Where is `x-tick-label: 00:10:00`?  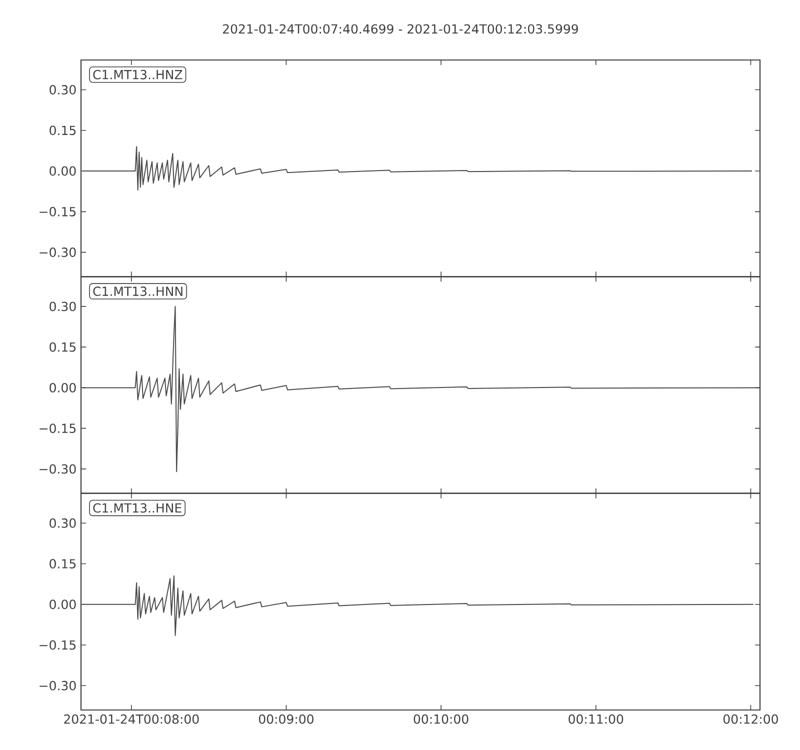
x-tick-label: 00:10:00 is located at coordinates (441, 719).